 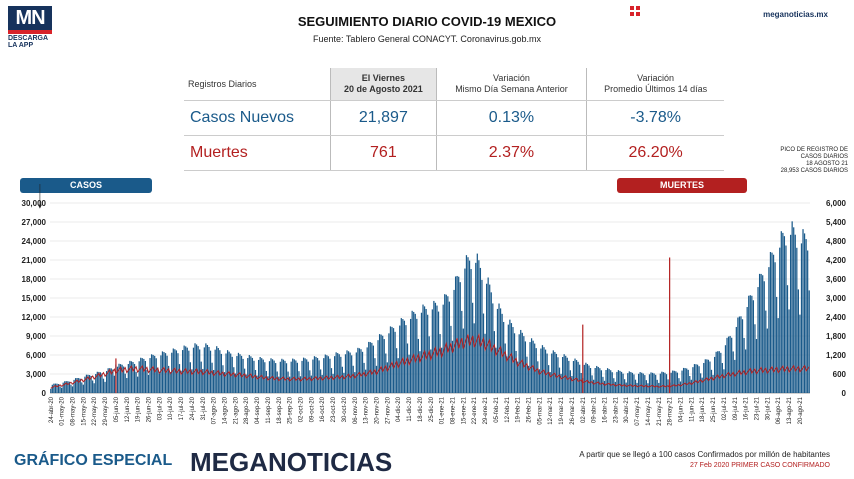 What do you see at coordinates (383, 153) in the screenshot?
I see `deaths-value: 761` at bounding box center [383, 153].